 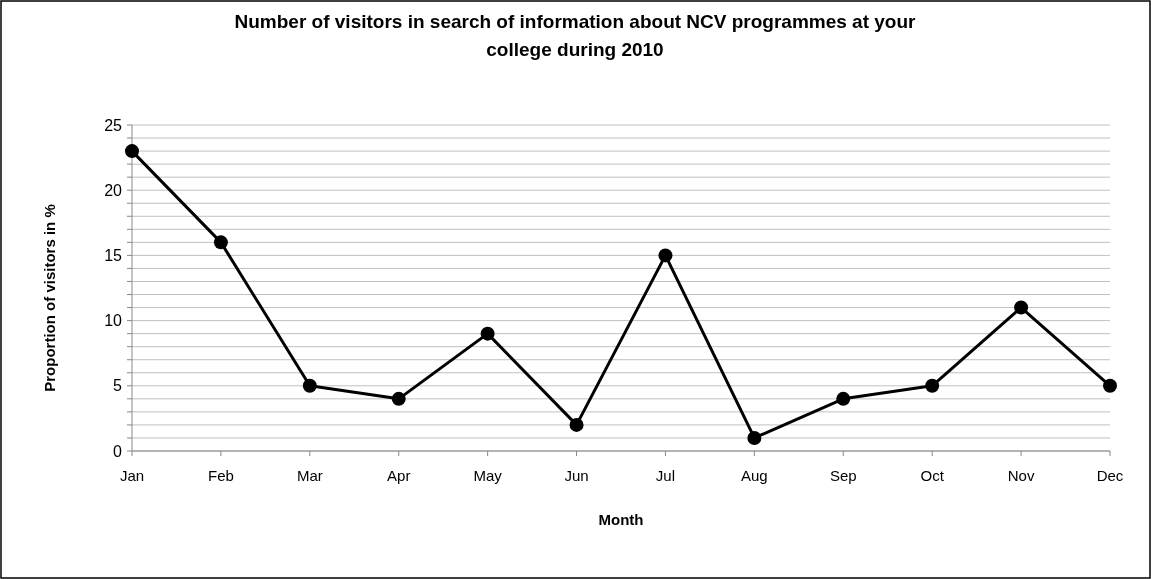 What do you see at coordinates (932, 475) in the screenshot?
I see `x-tick-label: Oct` at bounding box center [932, 475].